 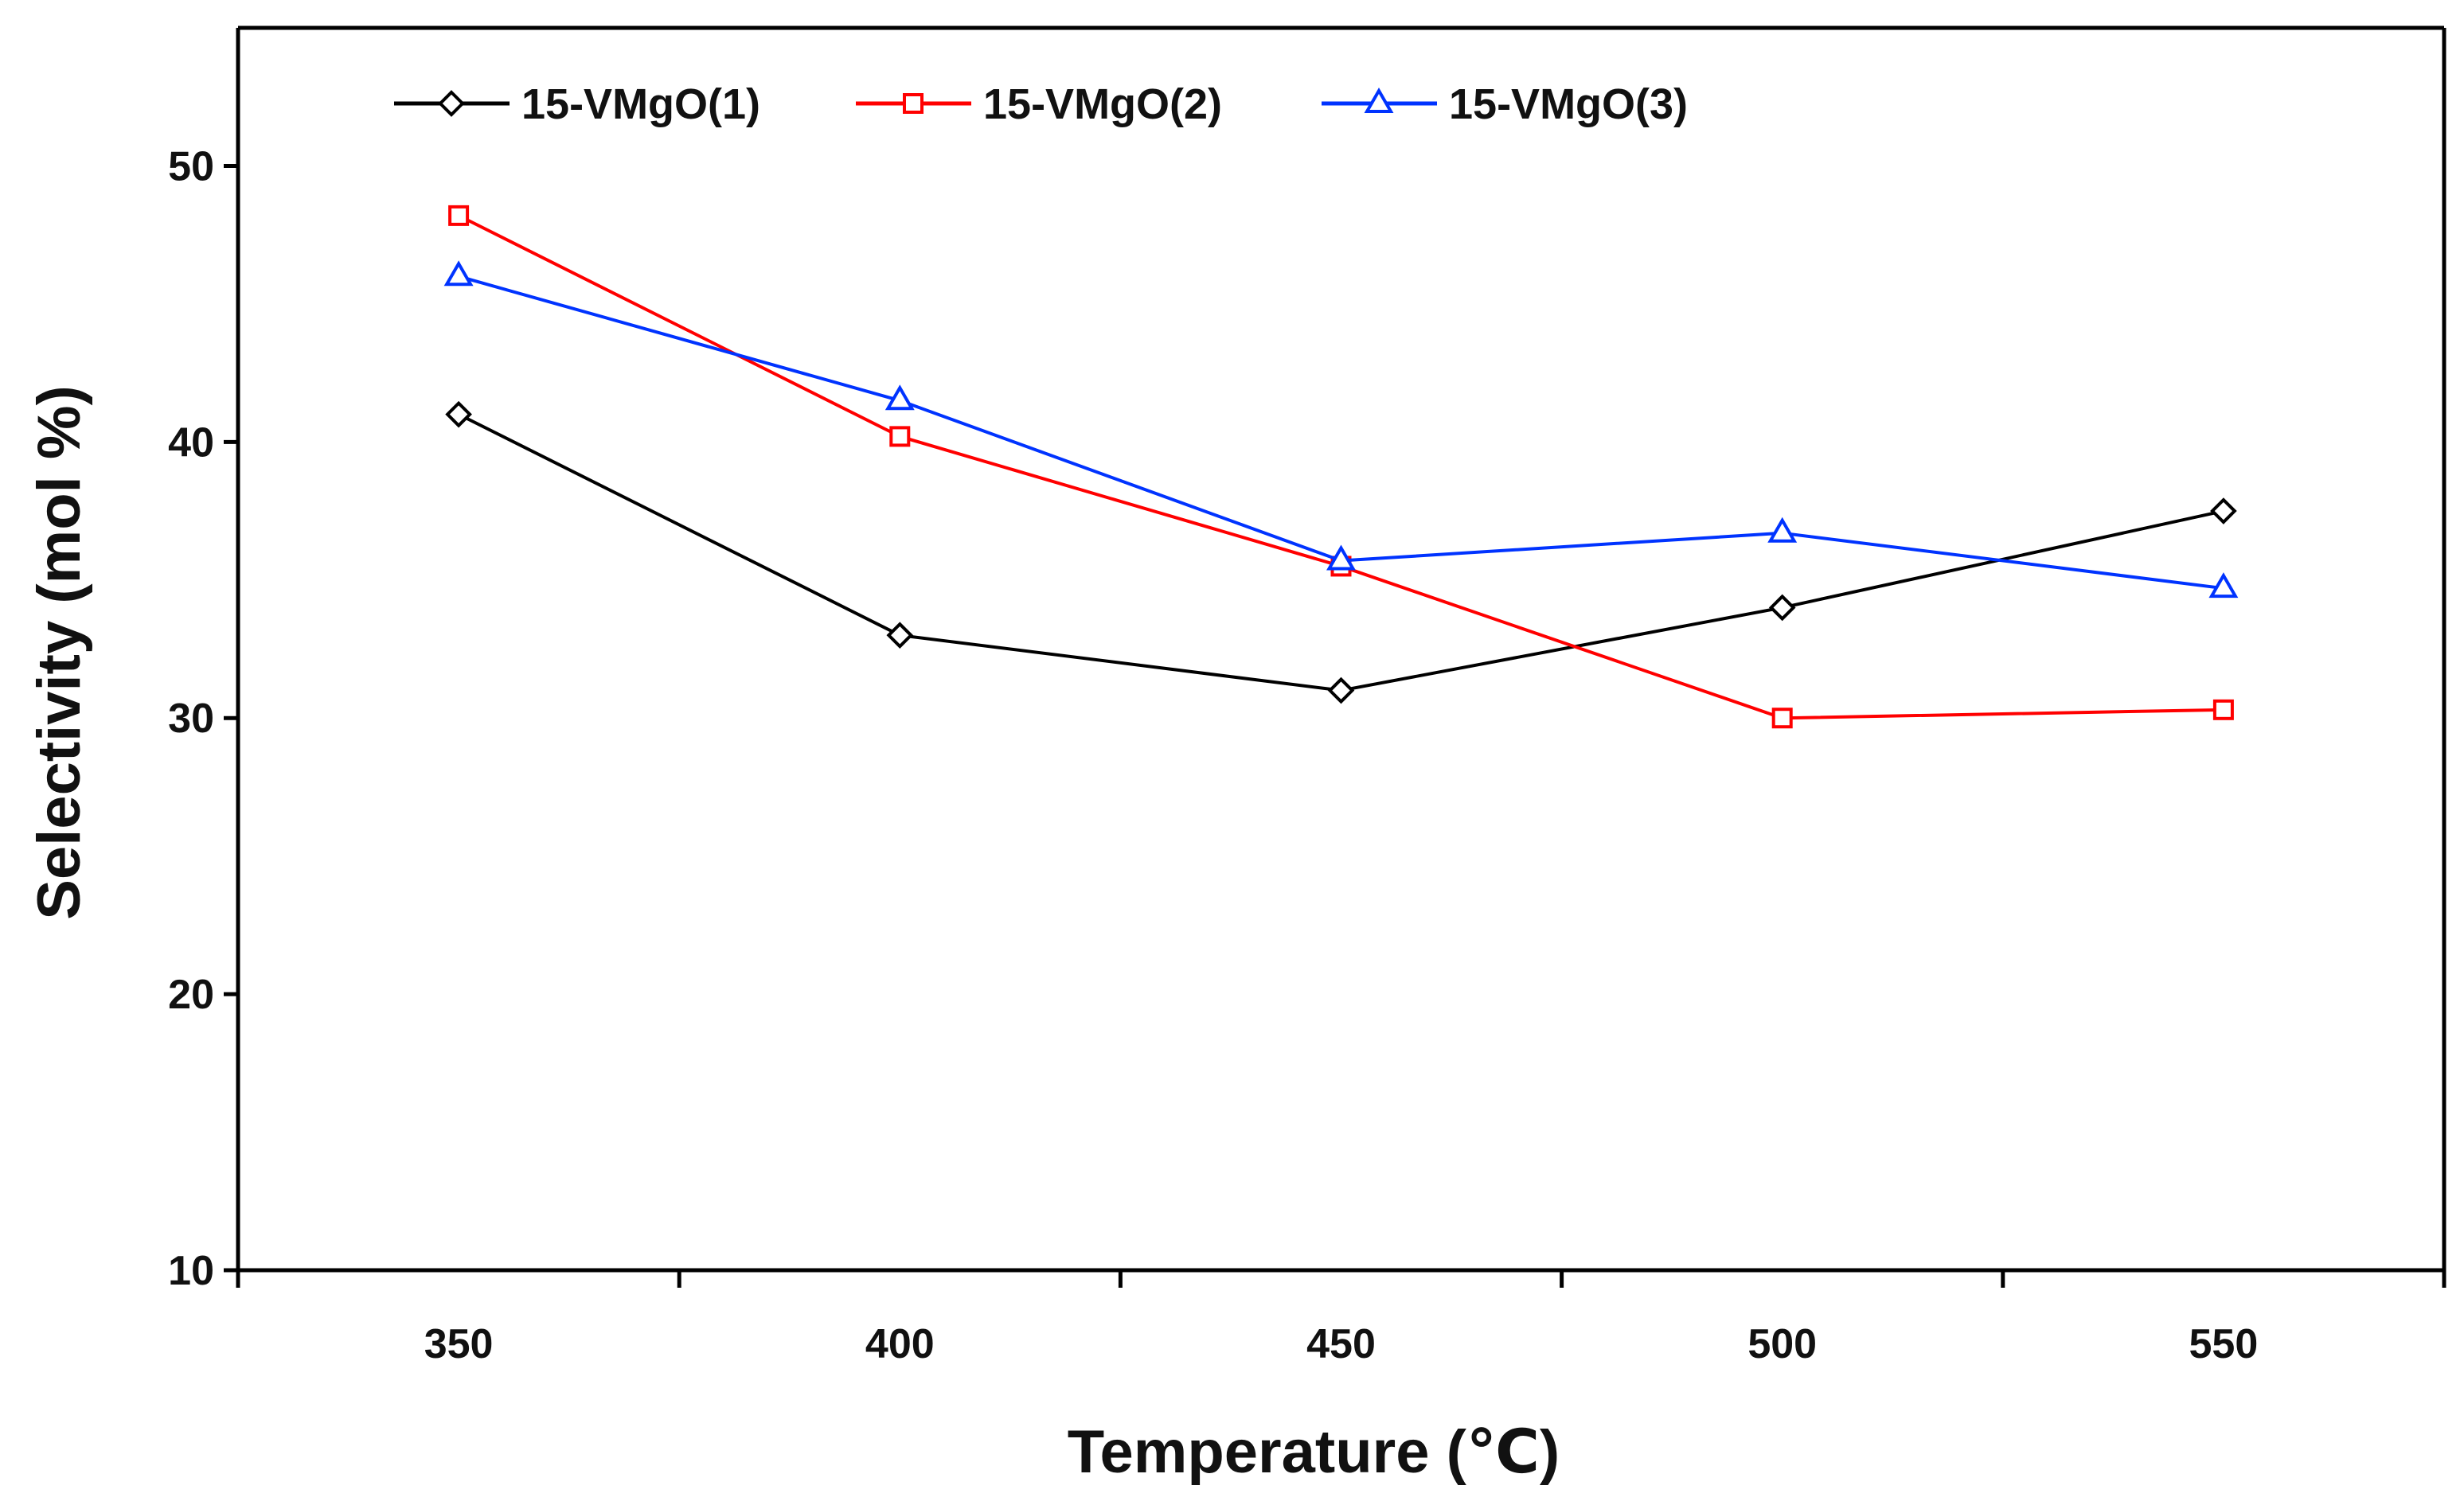 What do you see at coordinates (191, 995) in the screenshot?
I see `y-tick-label: 20` at bounding box center [191, 995].